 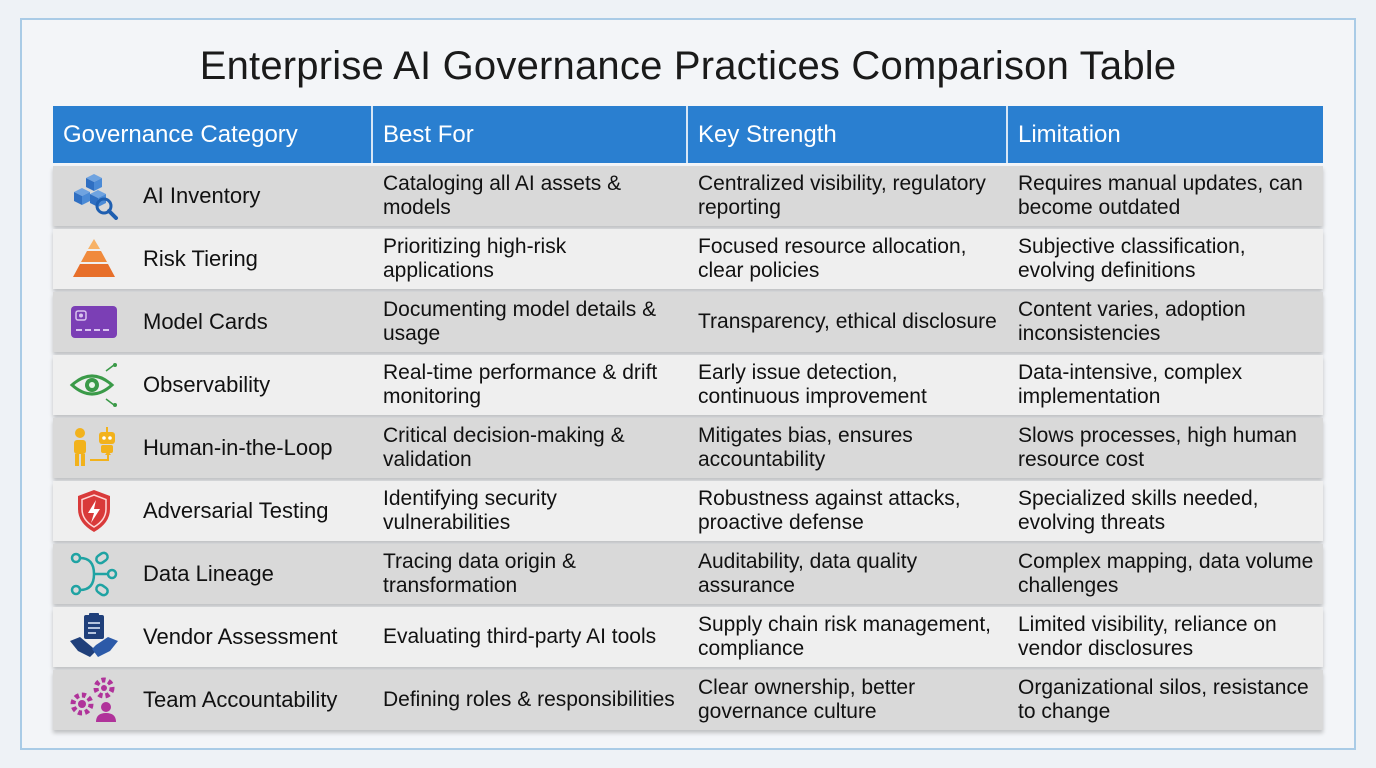 What do you see at coordinates (470, 510) in the screenshot?
I see `best-for-cell: Identifying security vulnerabilities` at bounding box center [470, 510].